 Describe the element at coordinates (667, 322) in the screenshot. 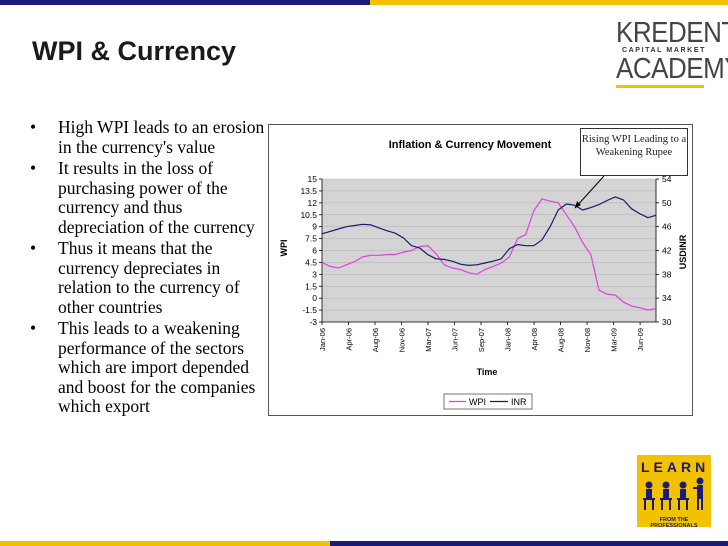

I see `y-right-tick-label: 30` at that location.